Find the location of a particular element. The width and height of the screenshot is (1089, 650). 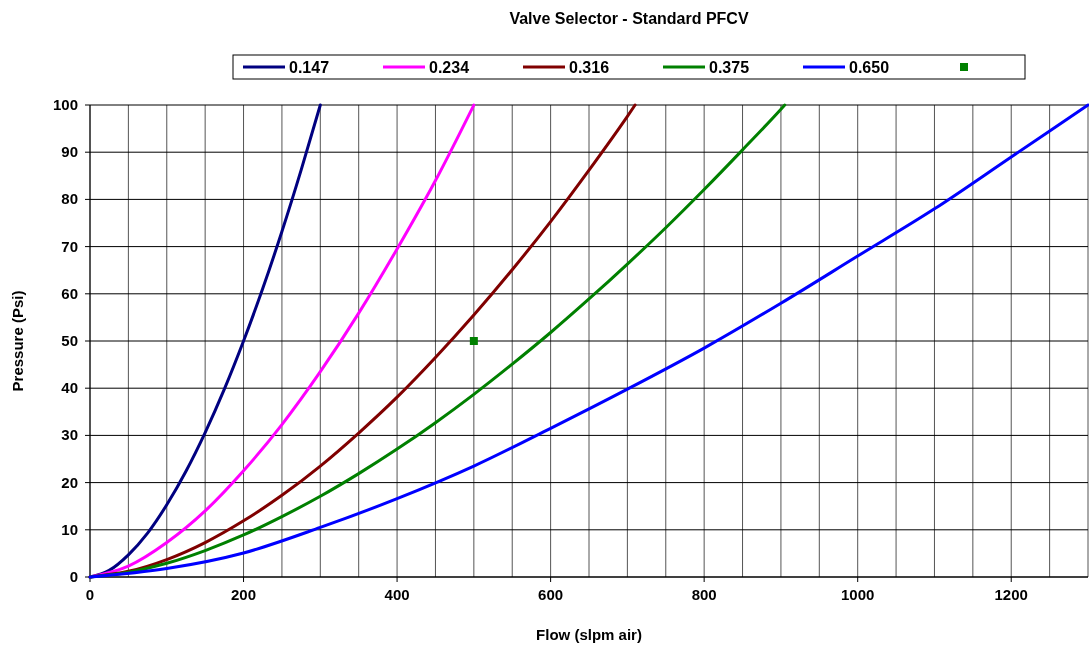

x-tick-label: 1200 is located at coordinates (1011, 594).